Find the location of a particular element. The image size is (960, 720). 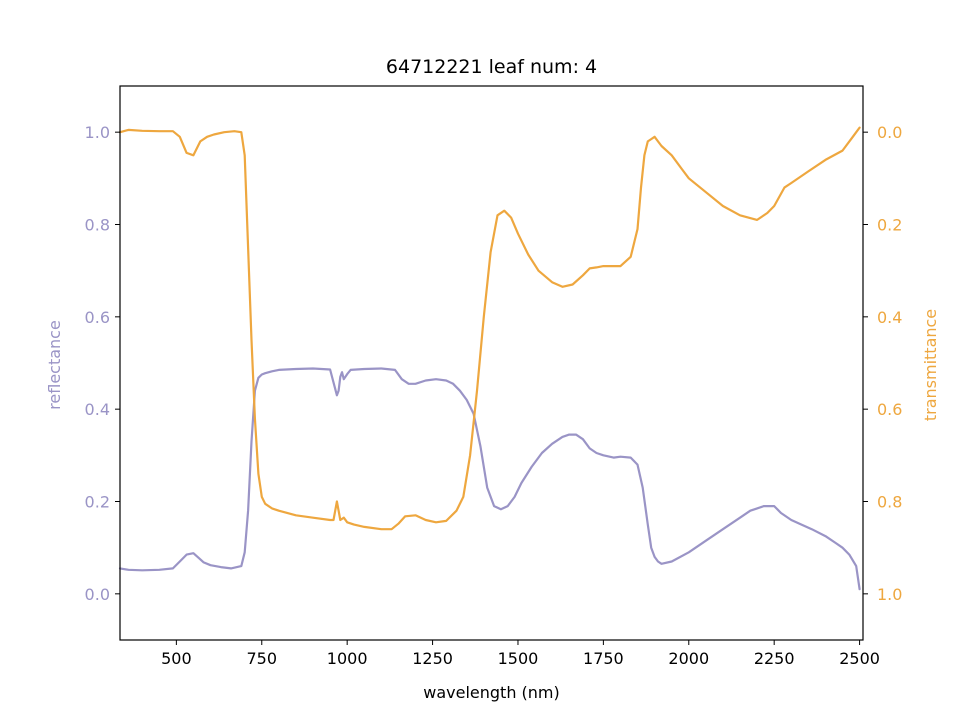

x-tick-label-500: 500 is located at coordinates (176, 658).